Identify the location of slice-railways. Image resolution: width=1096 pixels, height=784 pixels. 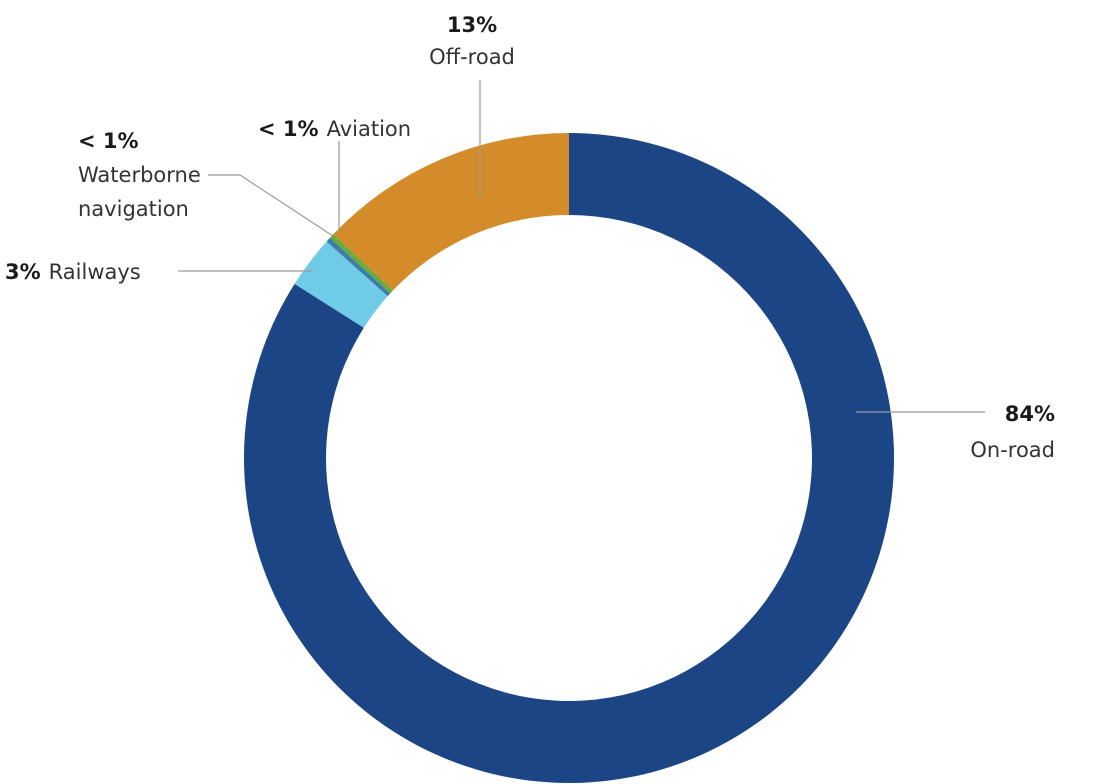
(341, 284).